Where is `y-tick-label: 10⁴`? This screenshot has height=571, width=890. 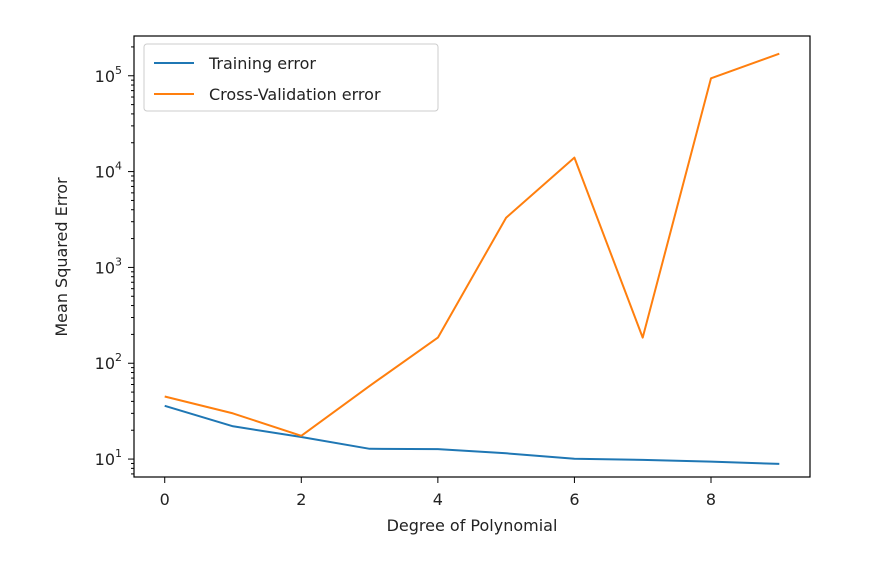
y-tick-label: 10⁴ is located at coordinates (108, 171).